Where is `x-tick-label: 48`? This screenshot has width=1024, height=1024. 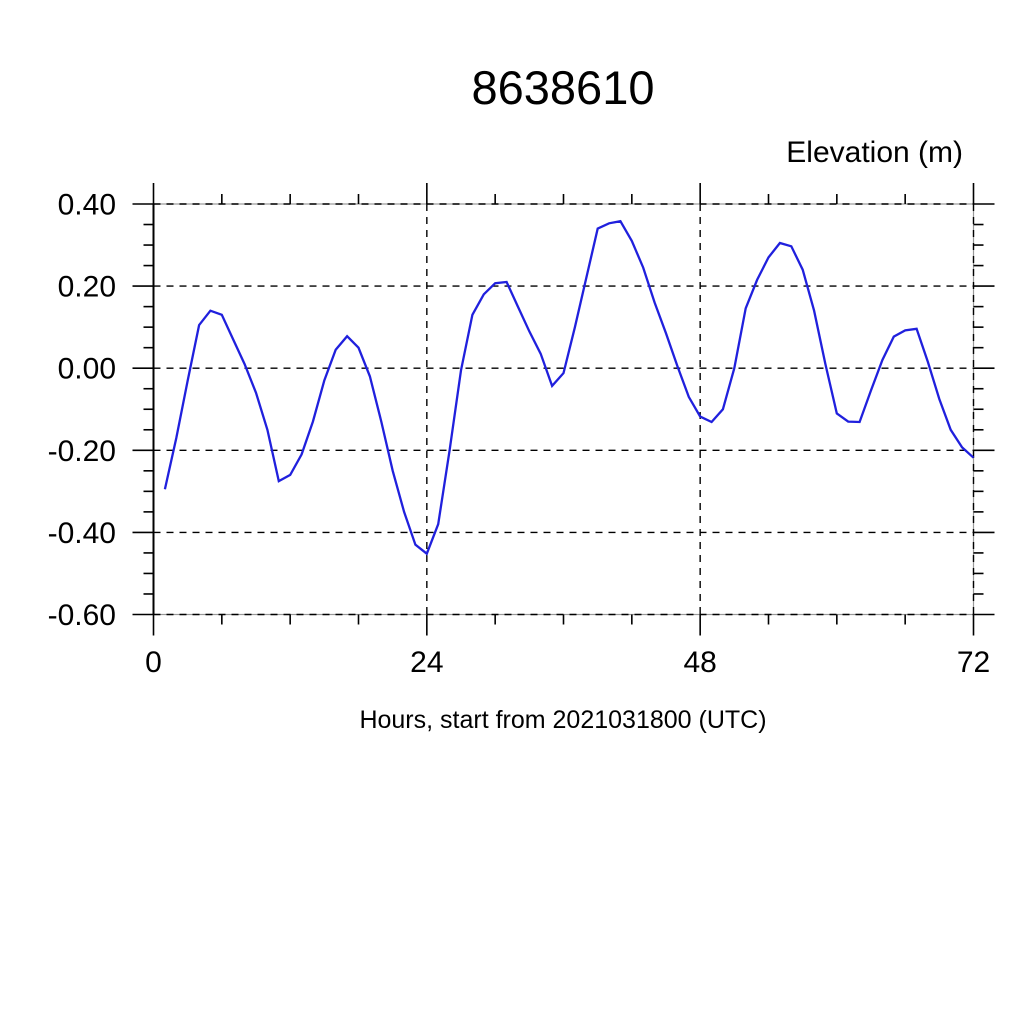
x-tick-label: 48 is located at coordinates (699, 662).